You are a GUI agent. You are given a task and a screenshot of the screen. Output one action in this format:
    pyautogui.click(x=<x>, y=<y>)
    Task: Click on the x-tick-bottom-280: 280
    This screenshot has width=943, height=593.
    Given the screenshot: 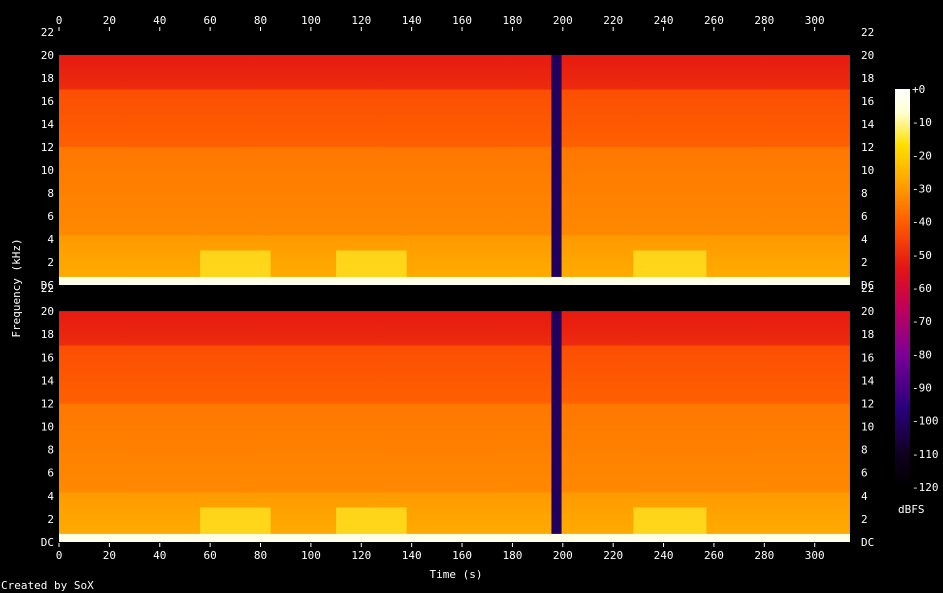 What is the action you would take?
    pyautogui.click(x=764, y=555)
    